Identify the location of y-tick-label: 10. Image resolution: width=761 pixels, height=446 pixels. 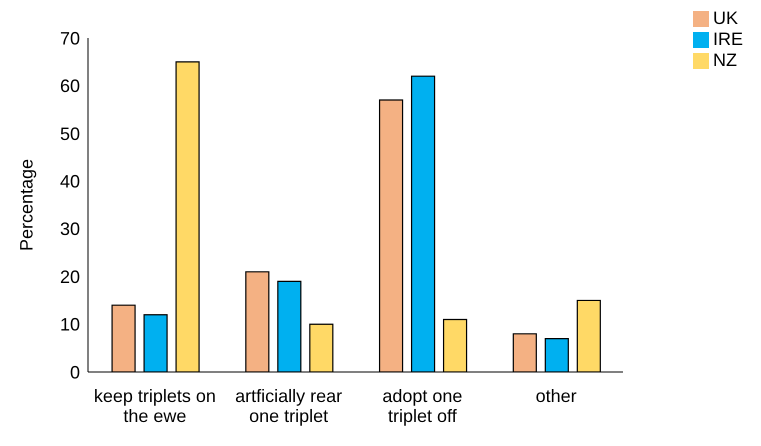
(70, 324).